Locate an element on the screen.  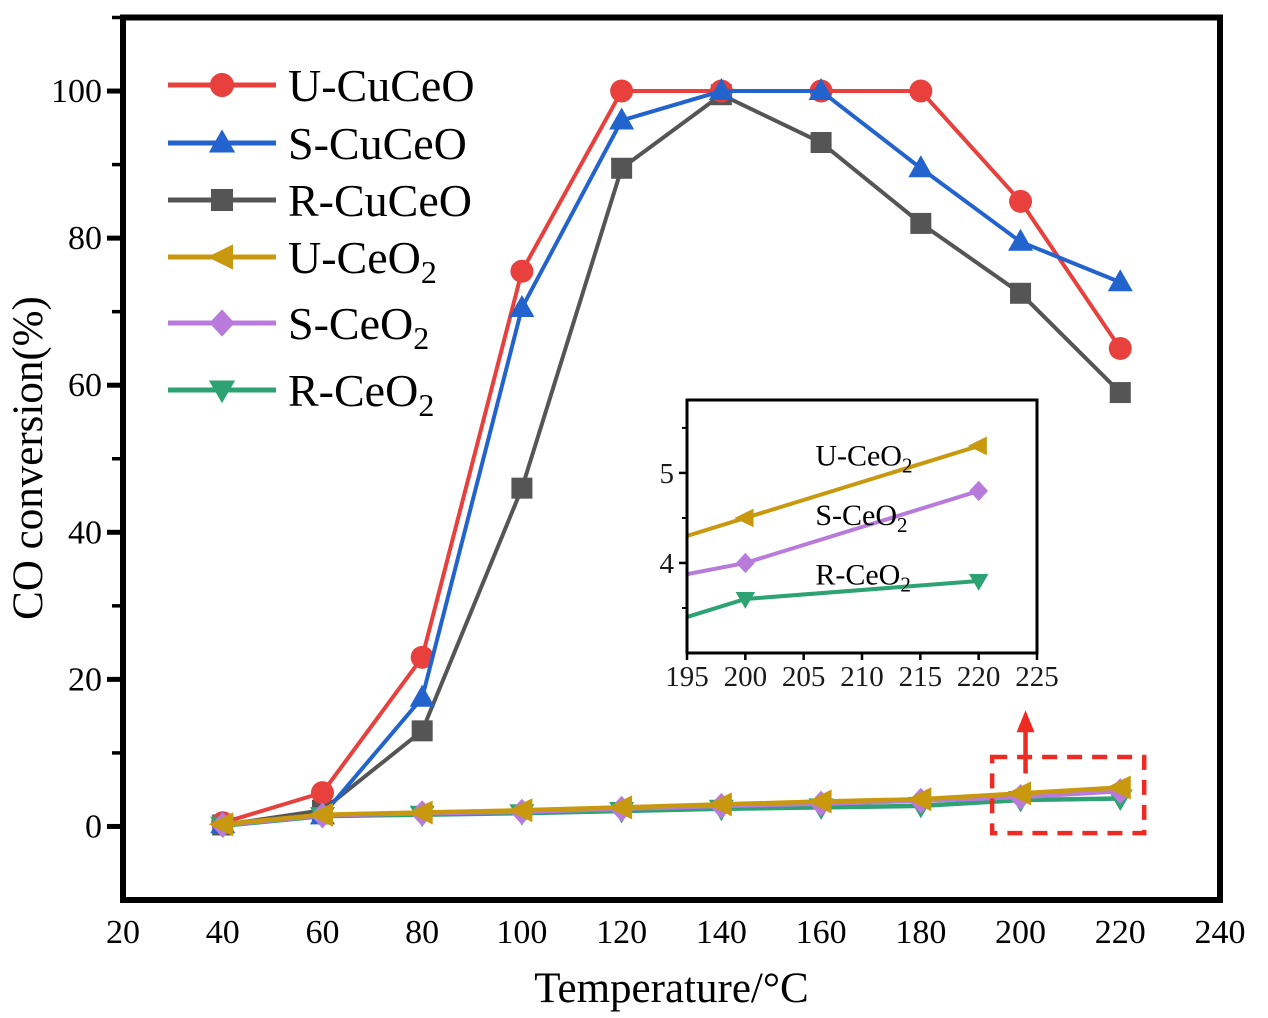
y-tick-label: 40 is located at coordinates (85, 532).